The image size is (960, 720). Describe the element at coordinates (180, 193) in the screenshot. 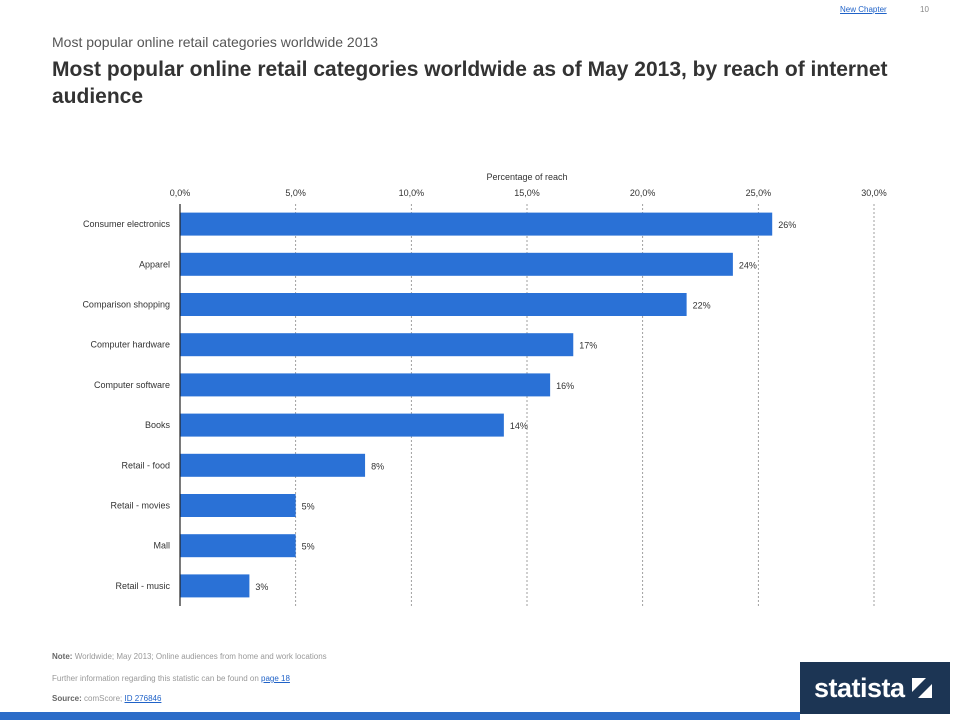

I see `x-tick-label: 0,0%` at that location.